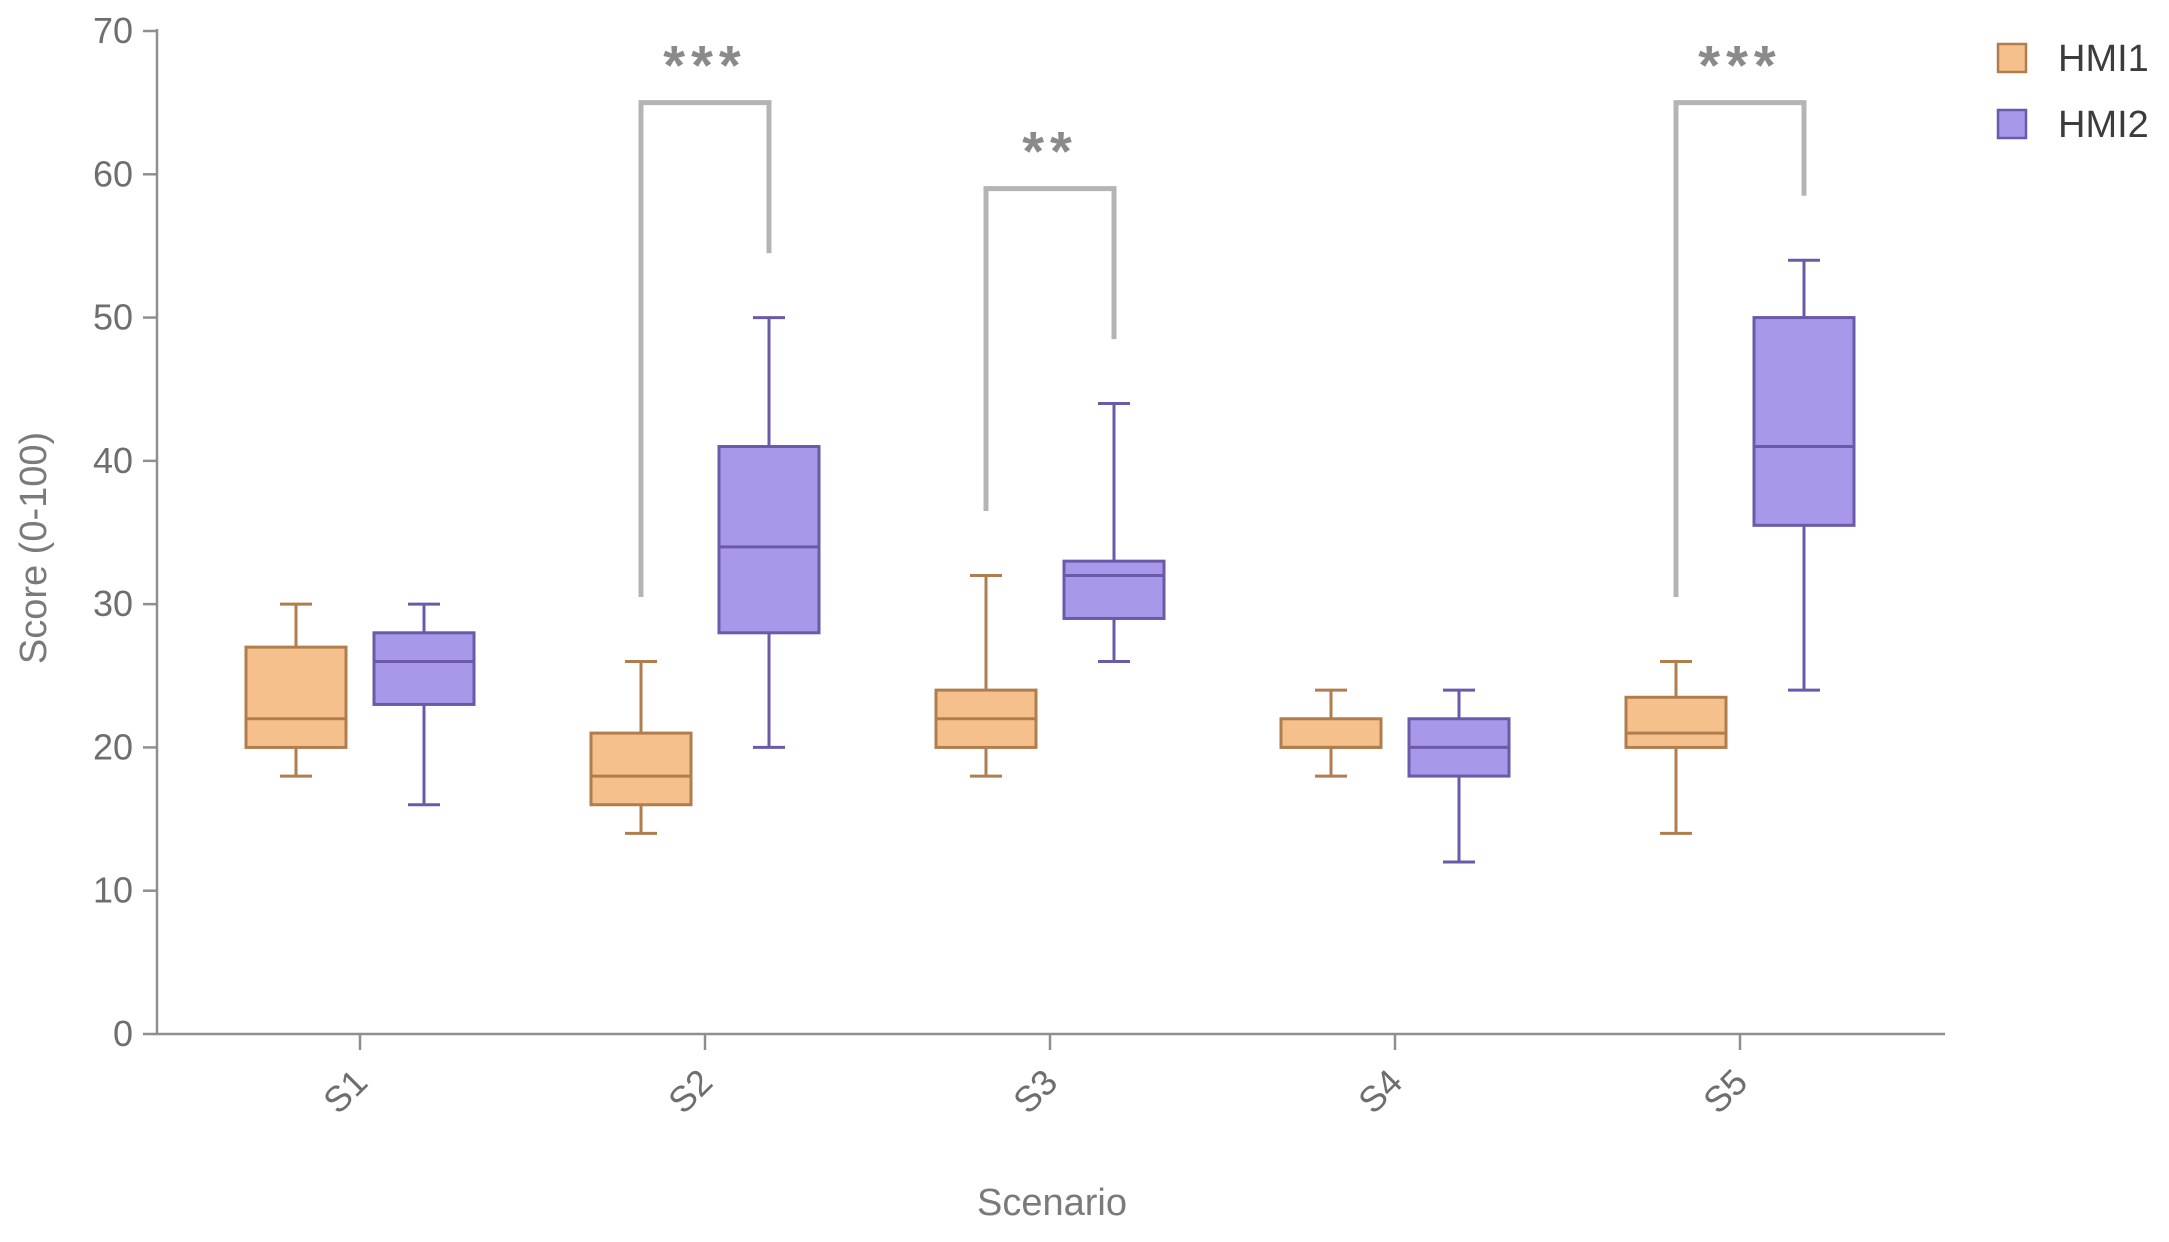  I want to click on legend: HMI1 HMI2, so click(2072, 92).